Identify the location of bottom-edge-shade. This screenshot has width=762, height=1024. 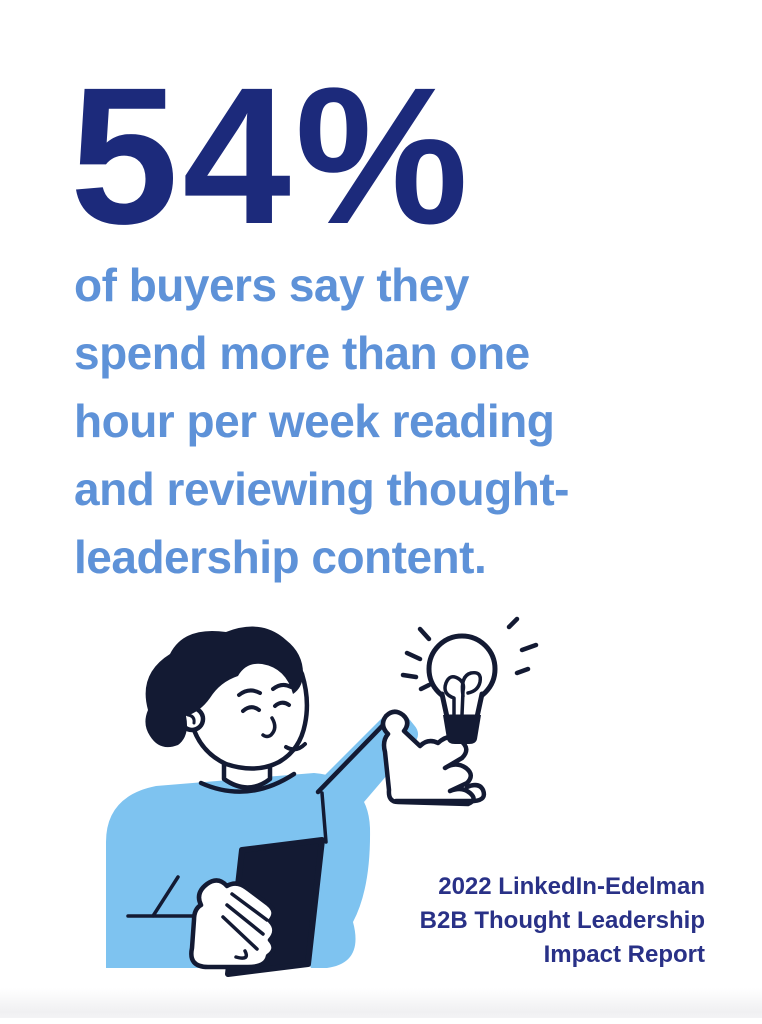
(381, 1003).